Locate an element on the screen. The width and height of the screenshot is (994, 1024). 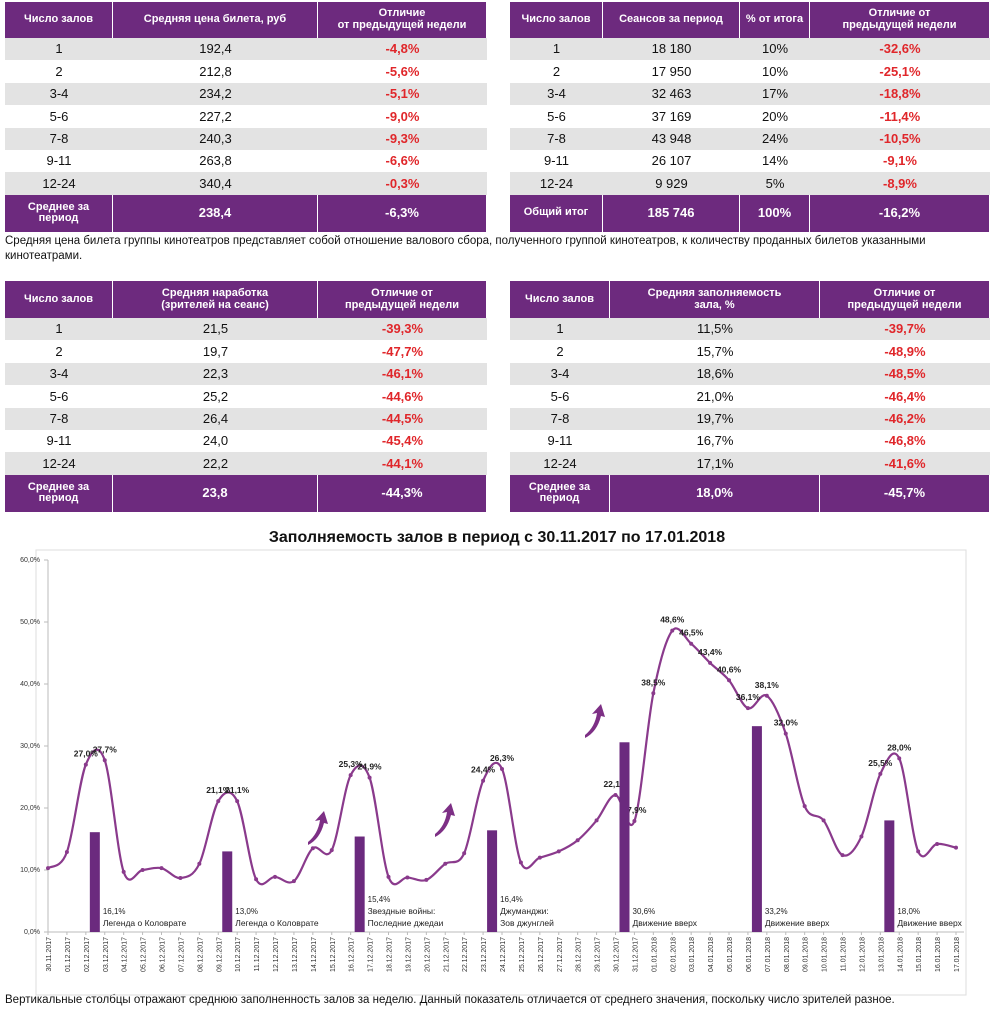
table-cell: 7-8 is located at coordinates (59, 138).